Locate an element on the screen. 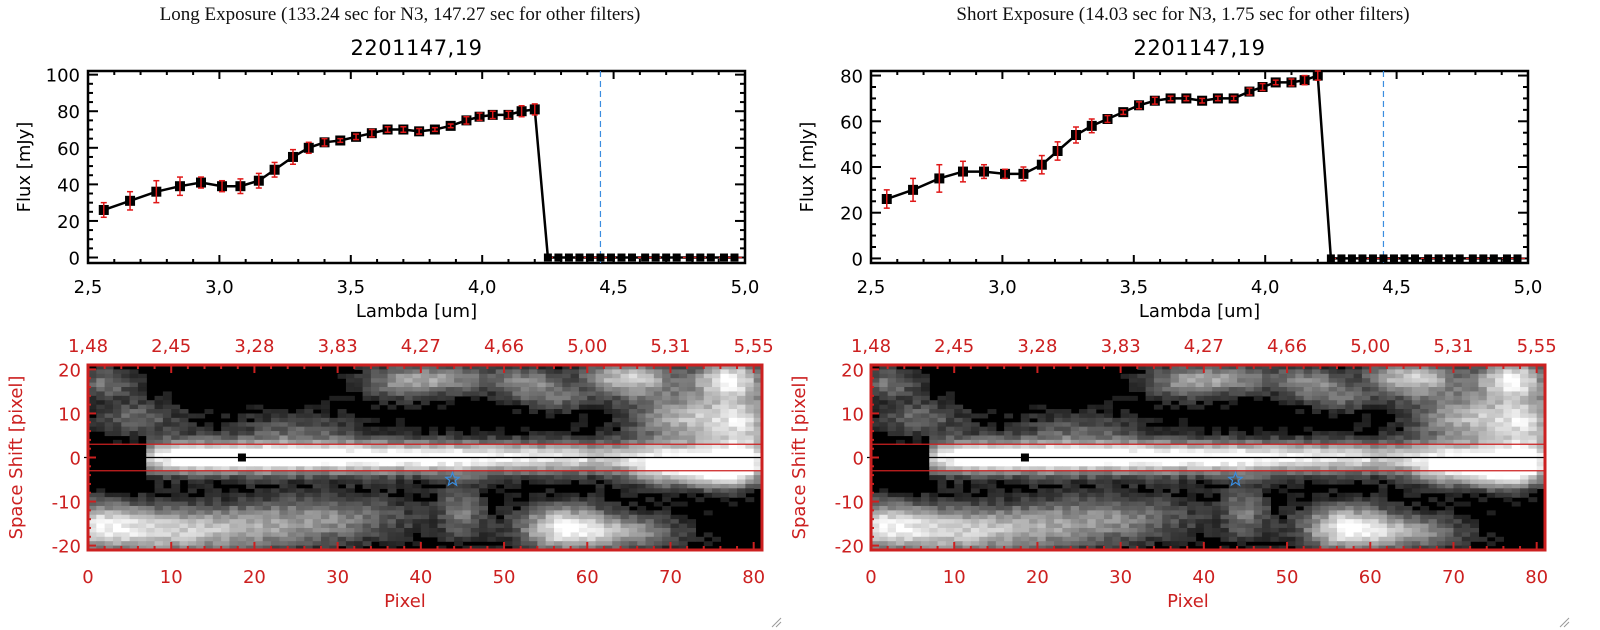  resize-handle-icon is located at coordinates (776, 622).